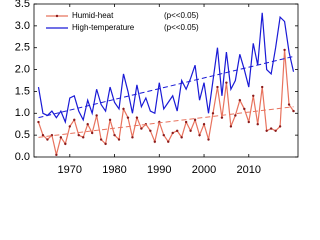 This screenshot has width=320, height=240. What do you see at coordinates (249, 170) in the screenshot?
I see `x-tick-label: 2010` at bounding box center [249, 170].